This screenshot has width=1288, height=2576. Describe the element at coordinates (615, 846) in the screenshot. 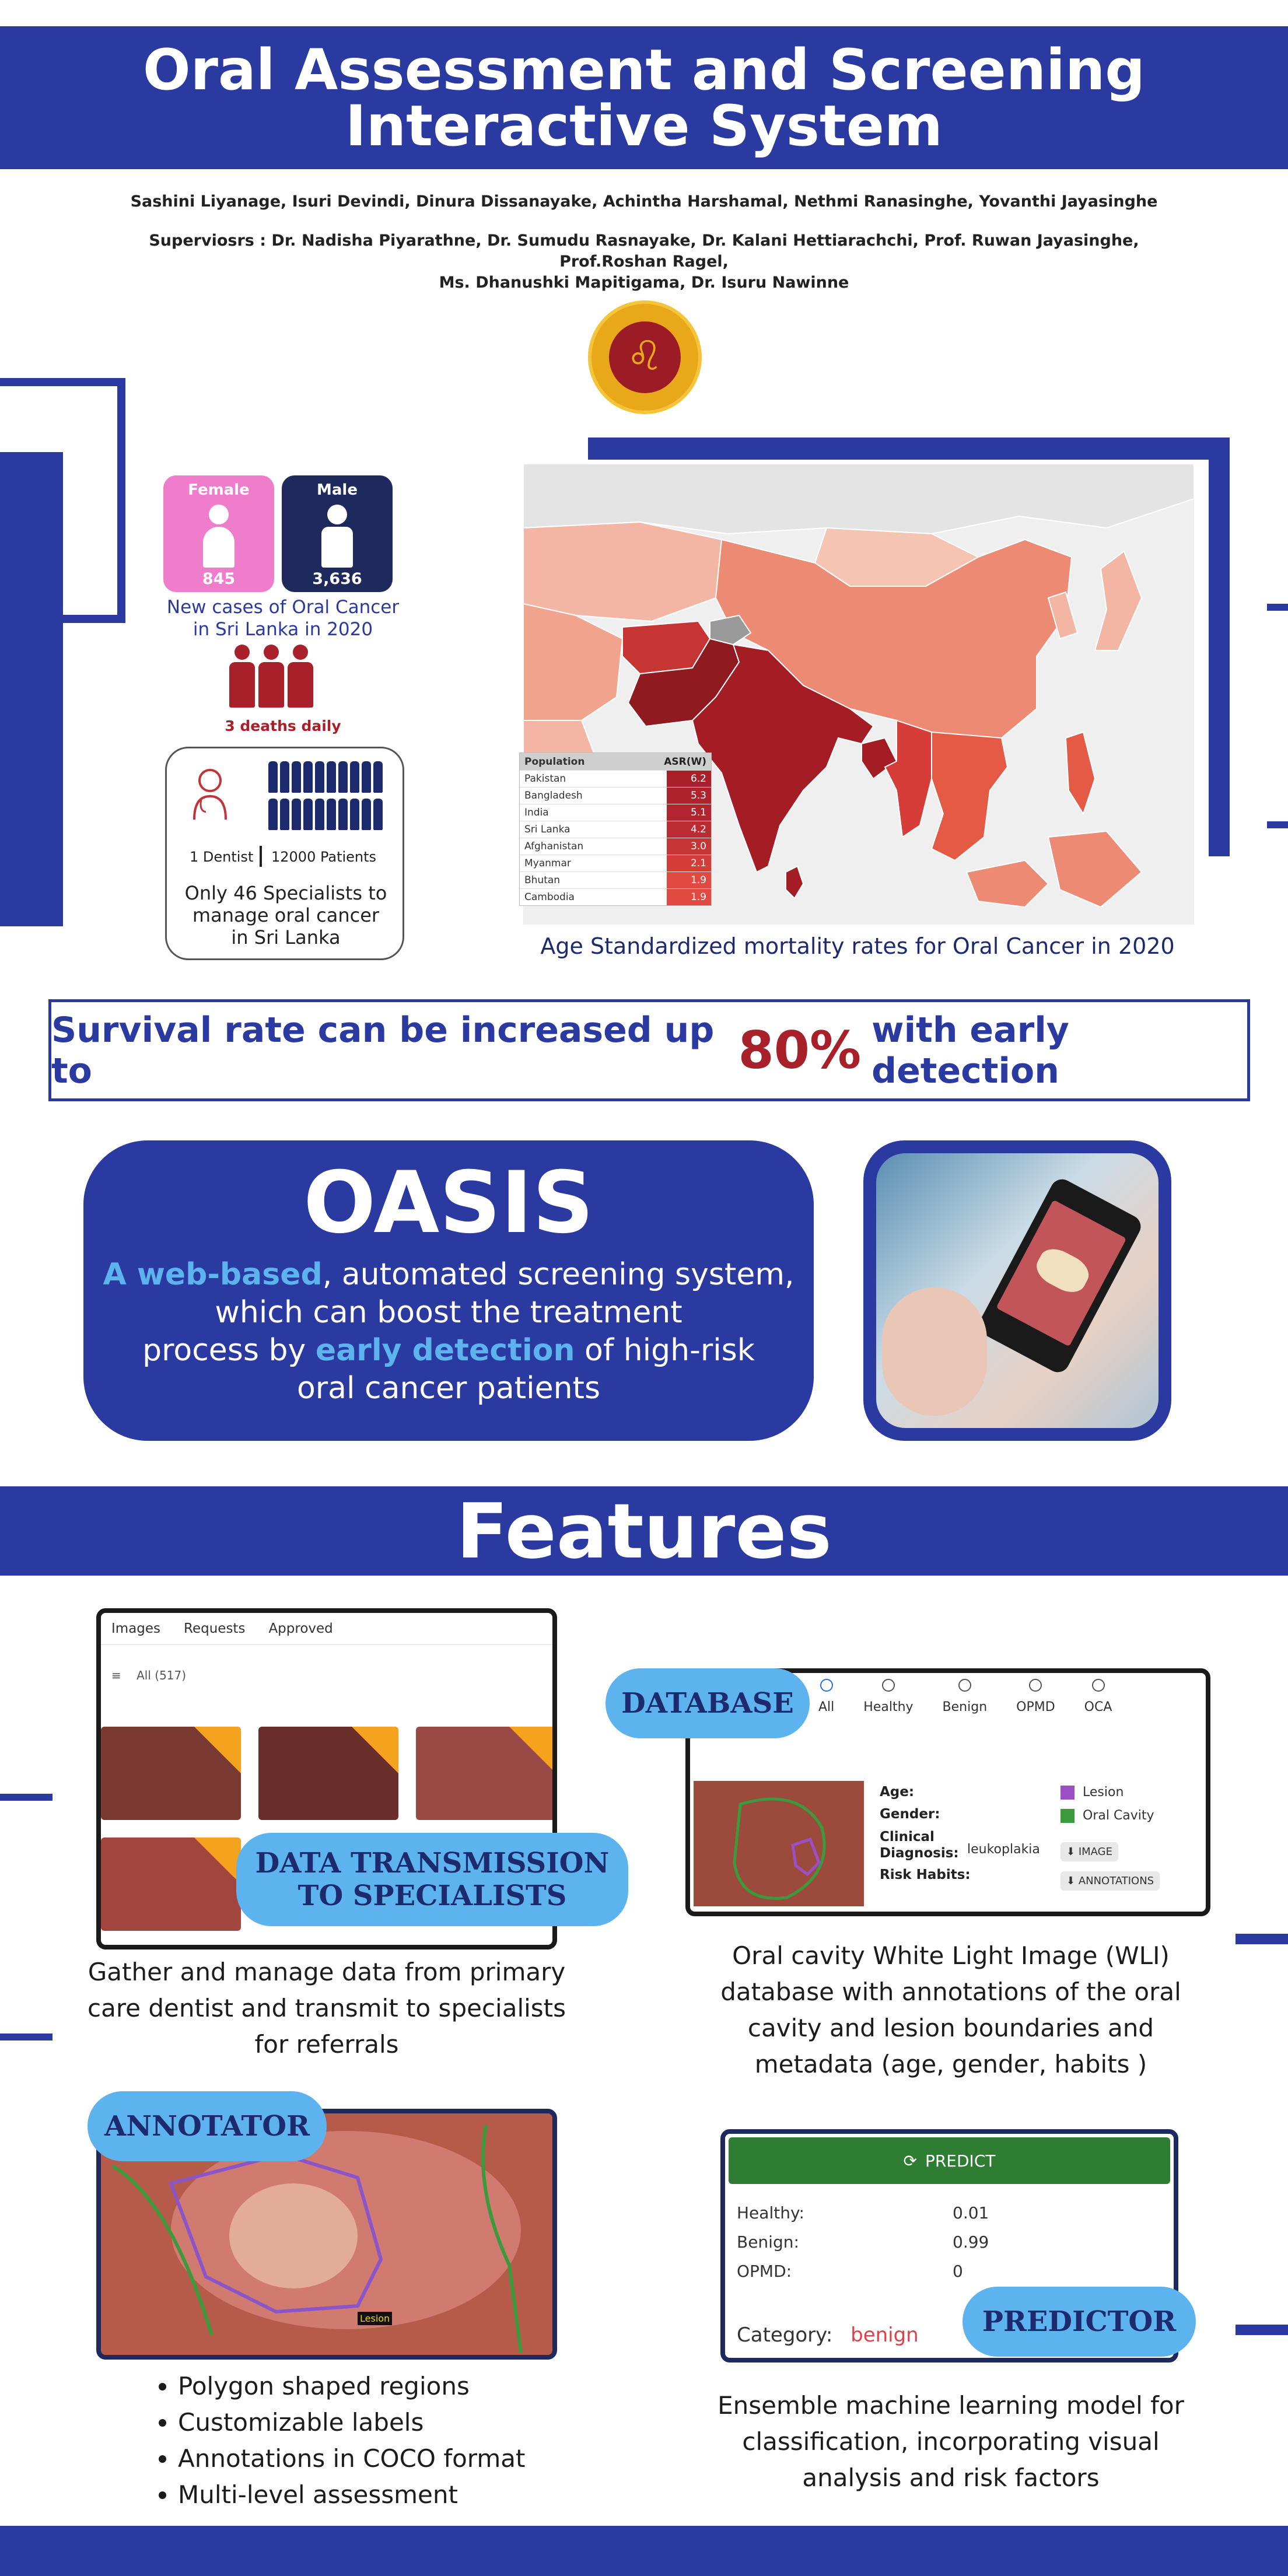

I see `table-row: Afghanistan 3.0` at that location.